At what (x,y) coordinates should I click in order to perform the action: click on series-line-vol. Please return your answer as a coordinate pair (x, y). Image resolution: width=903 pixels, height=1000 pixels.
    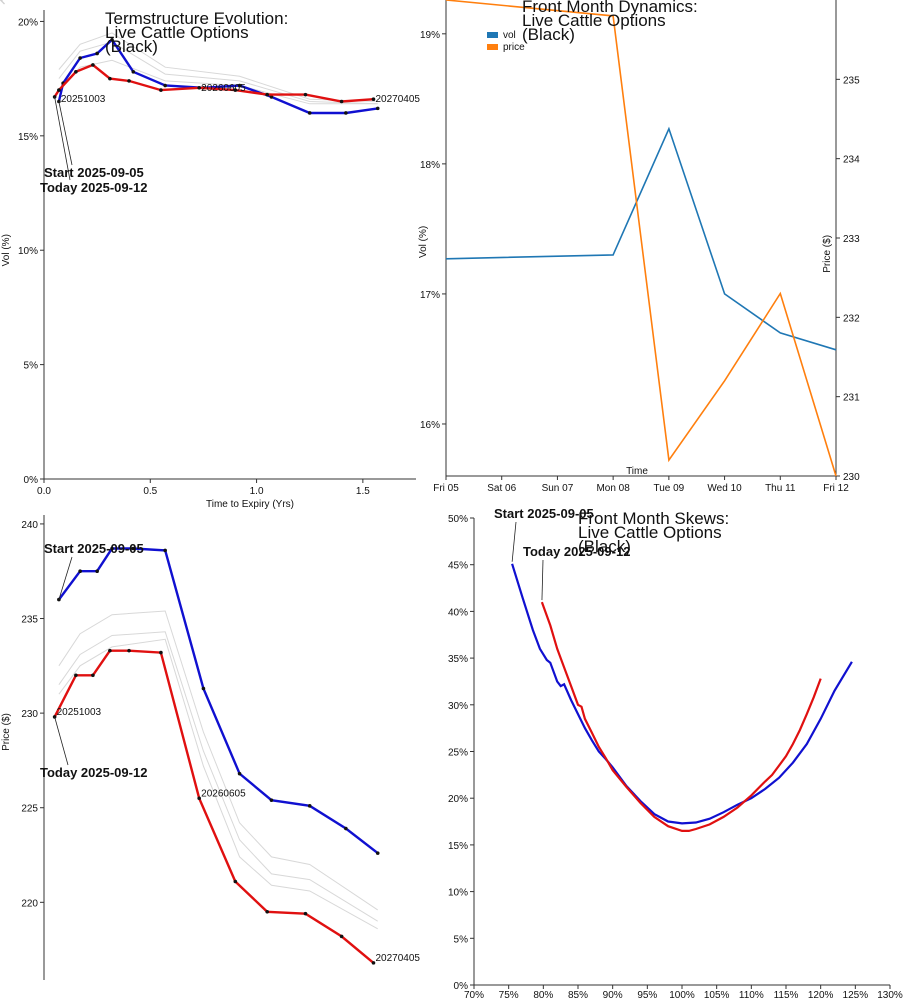
    Looking at the image, I should click on (641, 238).